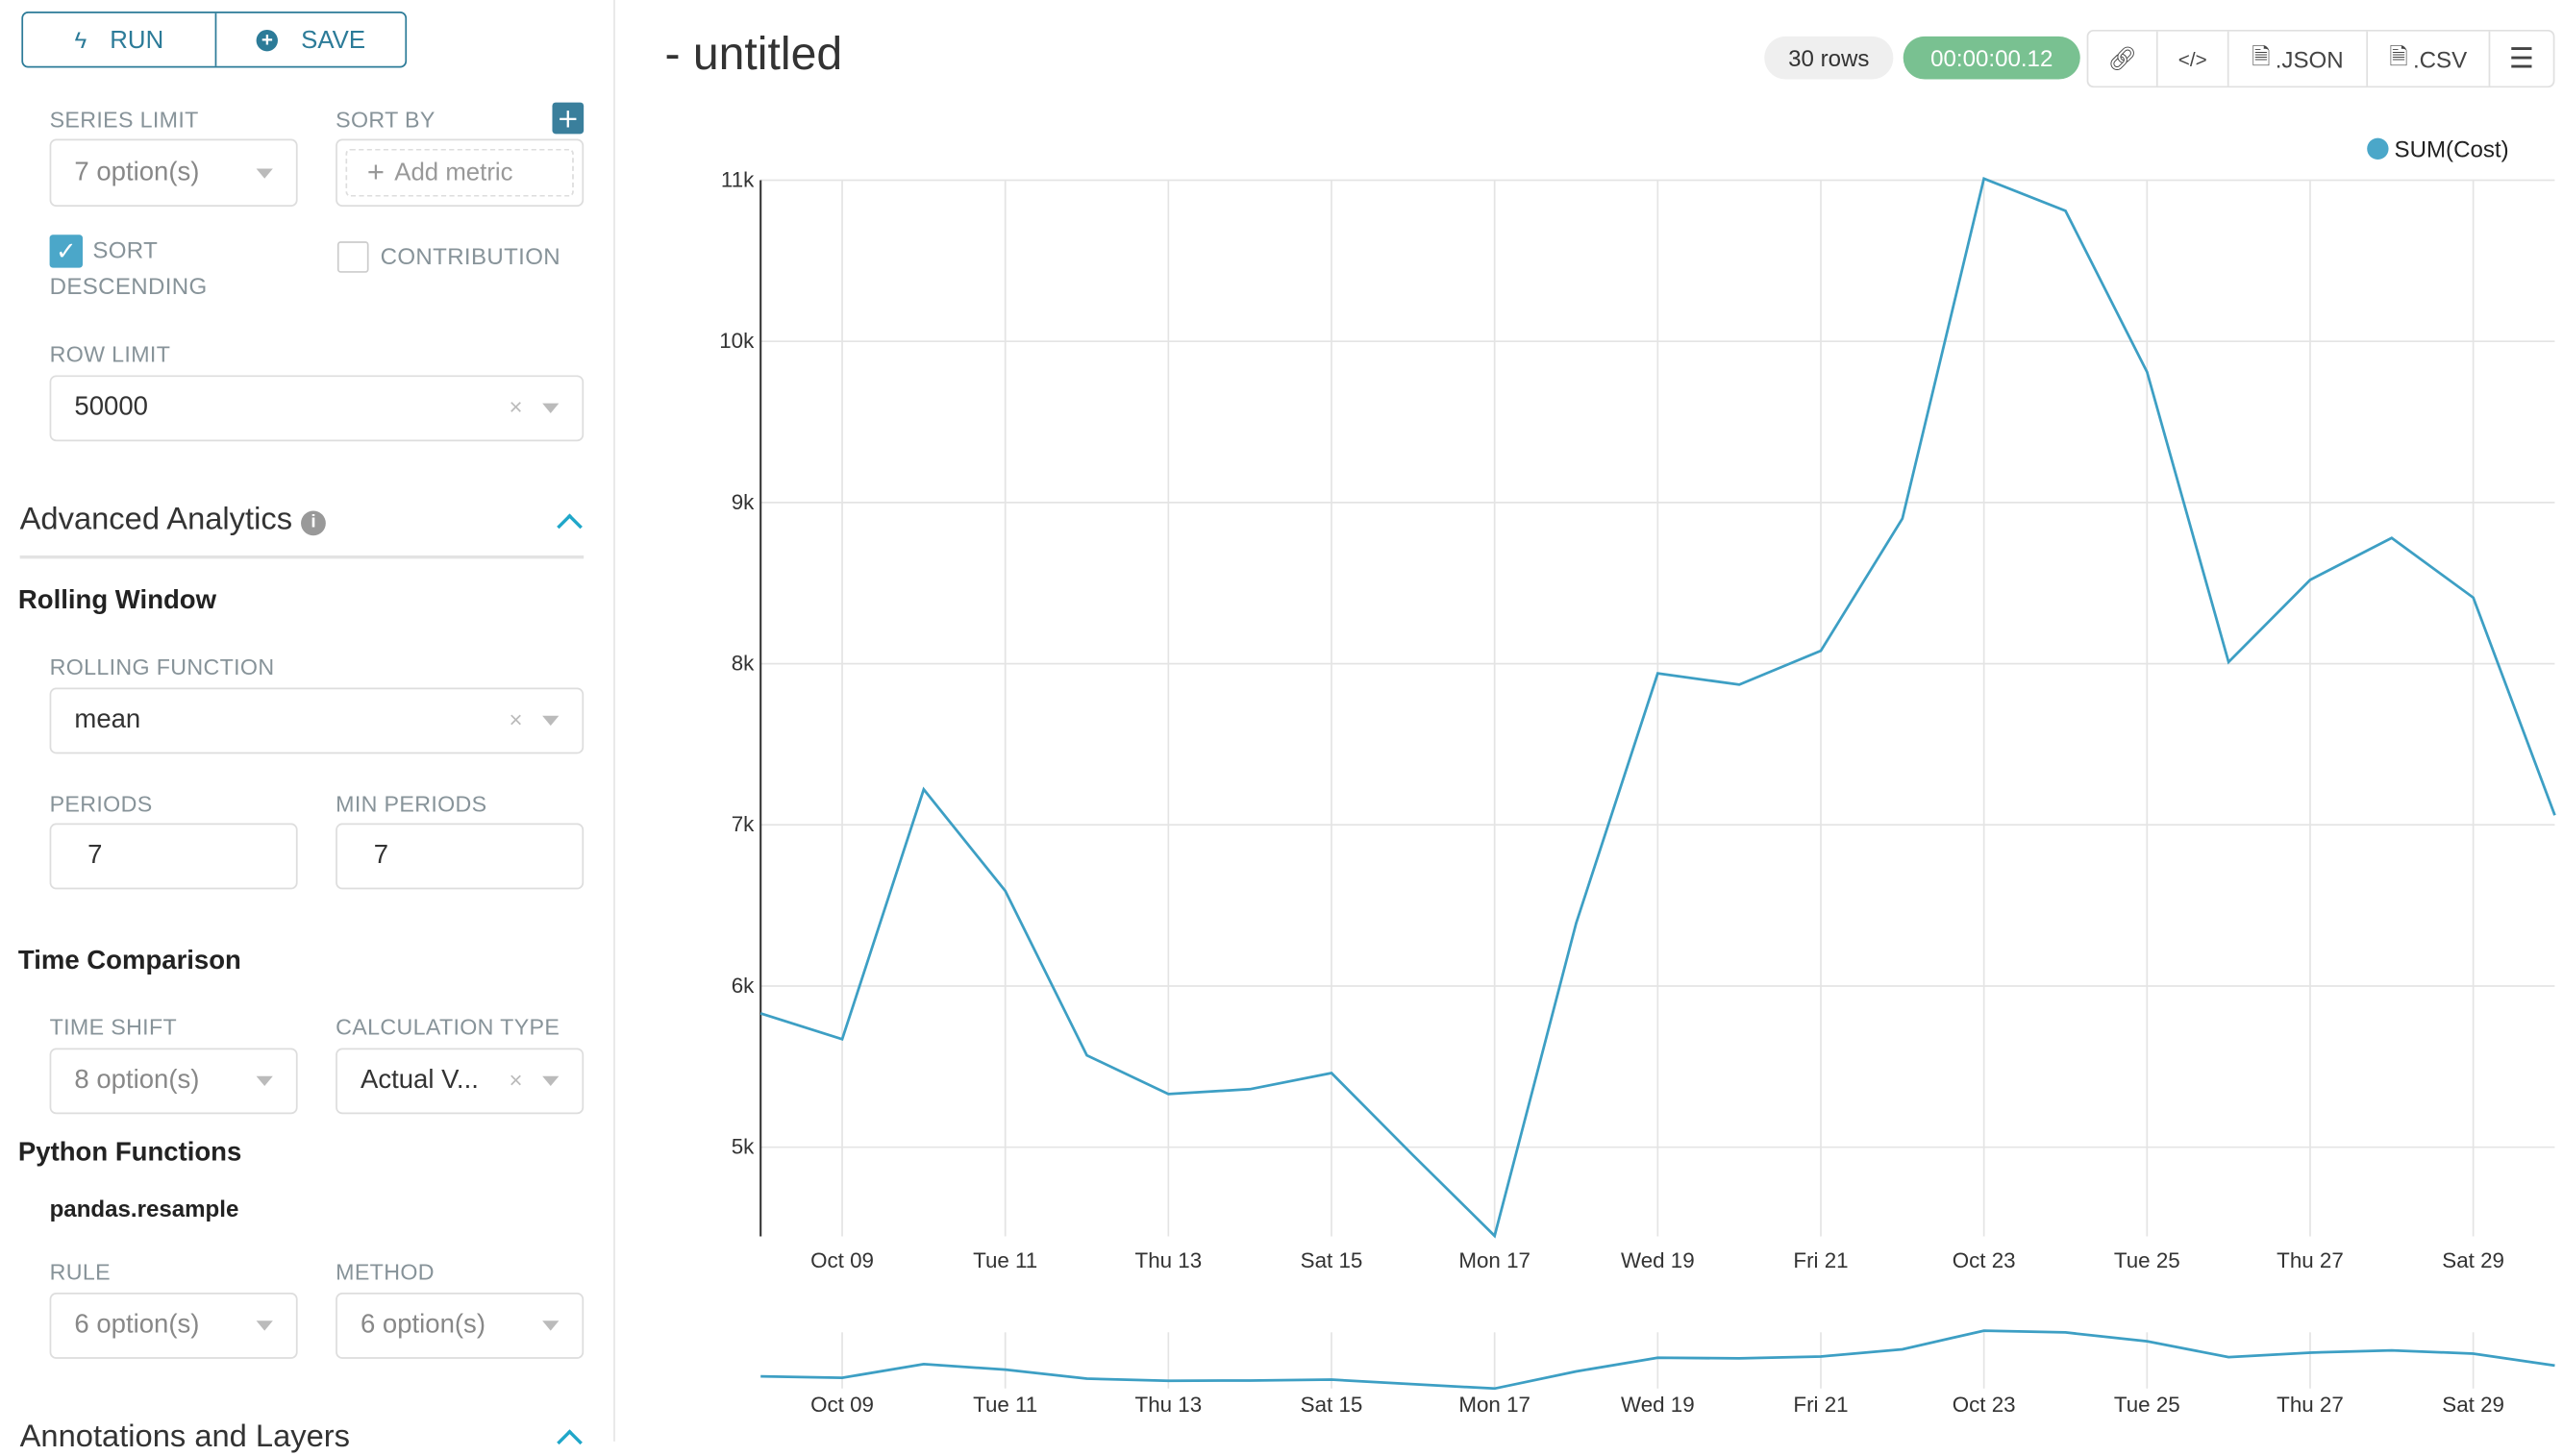 Image resolution: width=2563 pixels, height=1456 pixels. I want to click on rolling-function-select: mean ×, so click(317, 721).